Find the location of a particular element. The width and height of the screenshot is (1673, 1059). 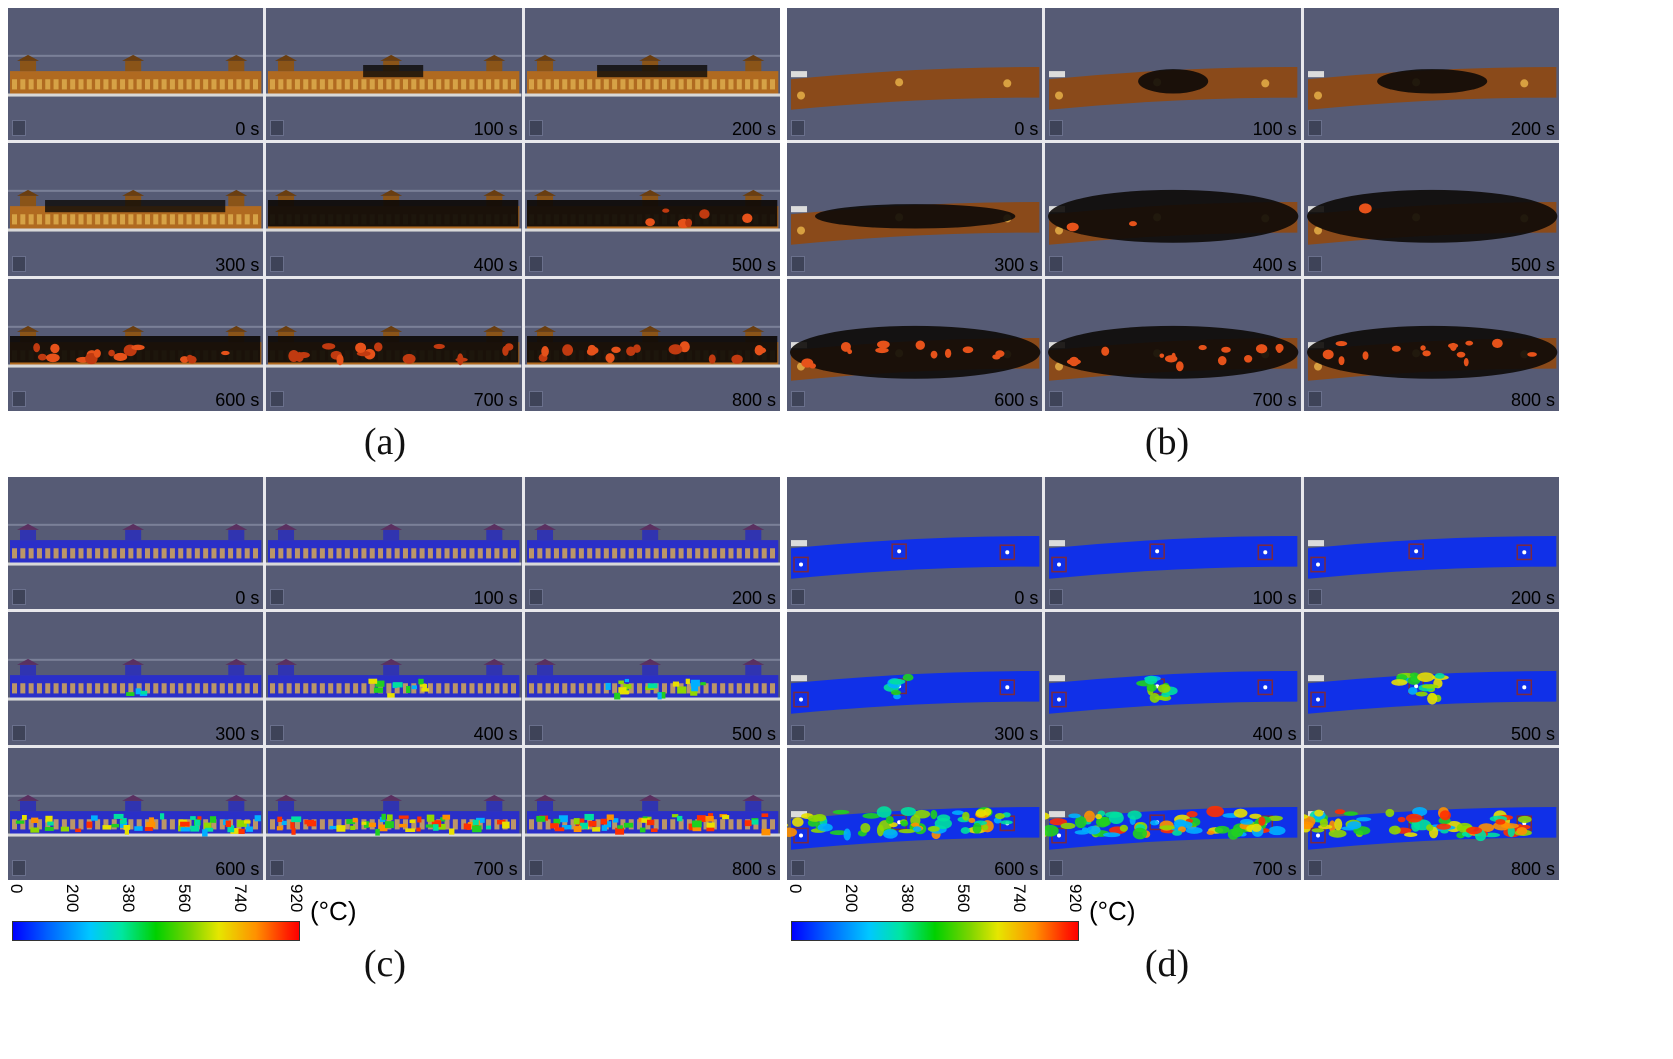

frame-c-4: 400 s is located at coordinates (394, 678).